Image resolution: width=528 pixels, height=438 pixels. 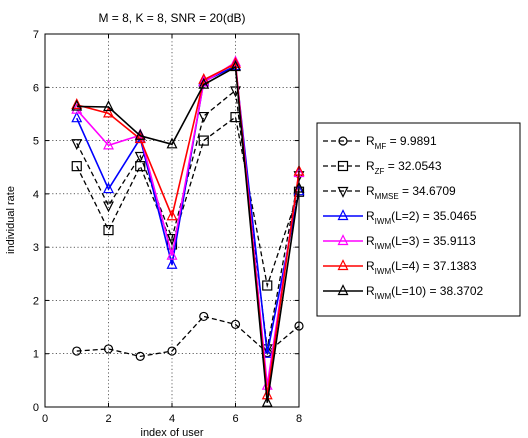 What do you see at coordinates (299, 419) in the screenshot?
I see `x-tick-label: 8` at bounding box center [299, 419].